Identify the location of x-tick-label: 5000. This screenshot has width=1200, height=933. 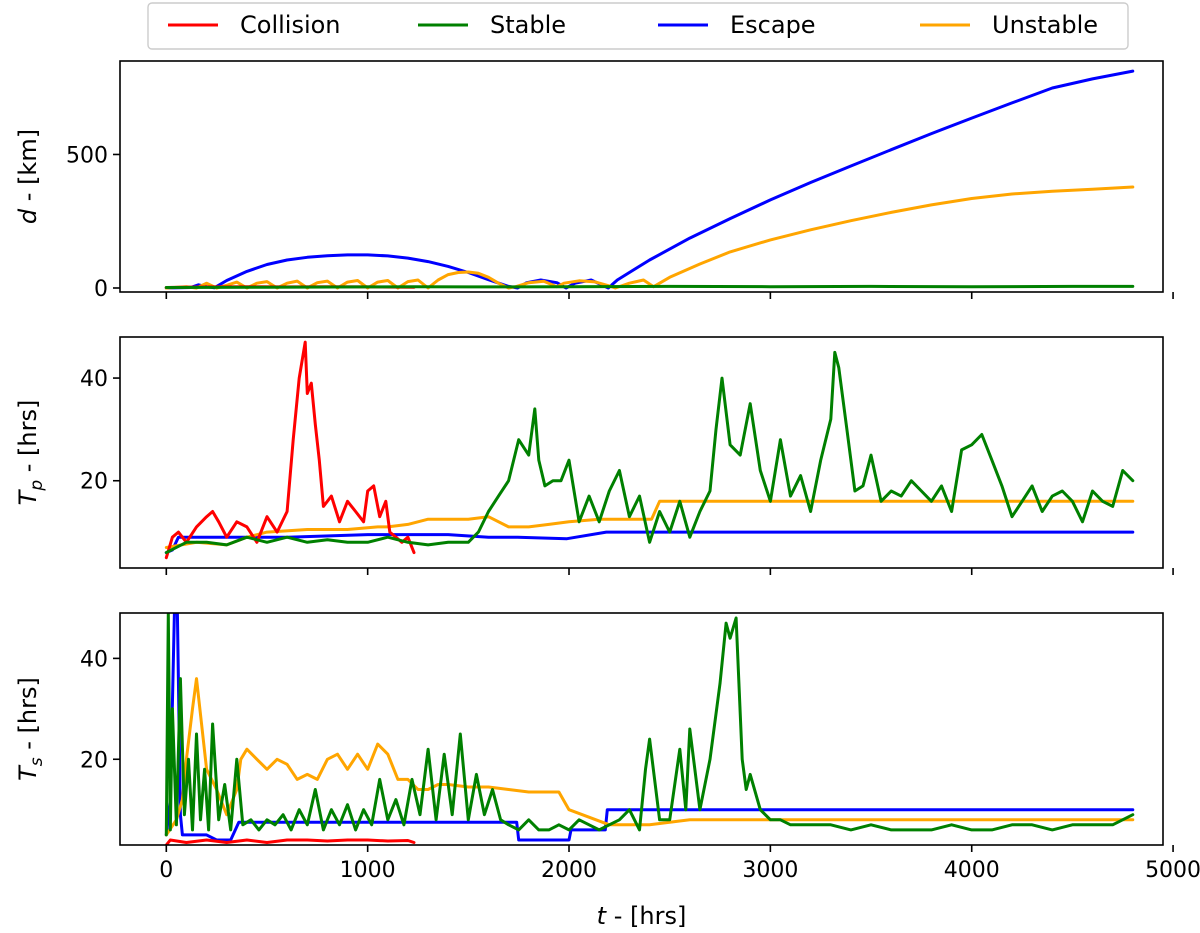
(1172, 870).